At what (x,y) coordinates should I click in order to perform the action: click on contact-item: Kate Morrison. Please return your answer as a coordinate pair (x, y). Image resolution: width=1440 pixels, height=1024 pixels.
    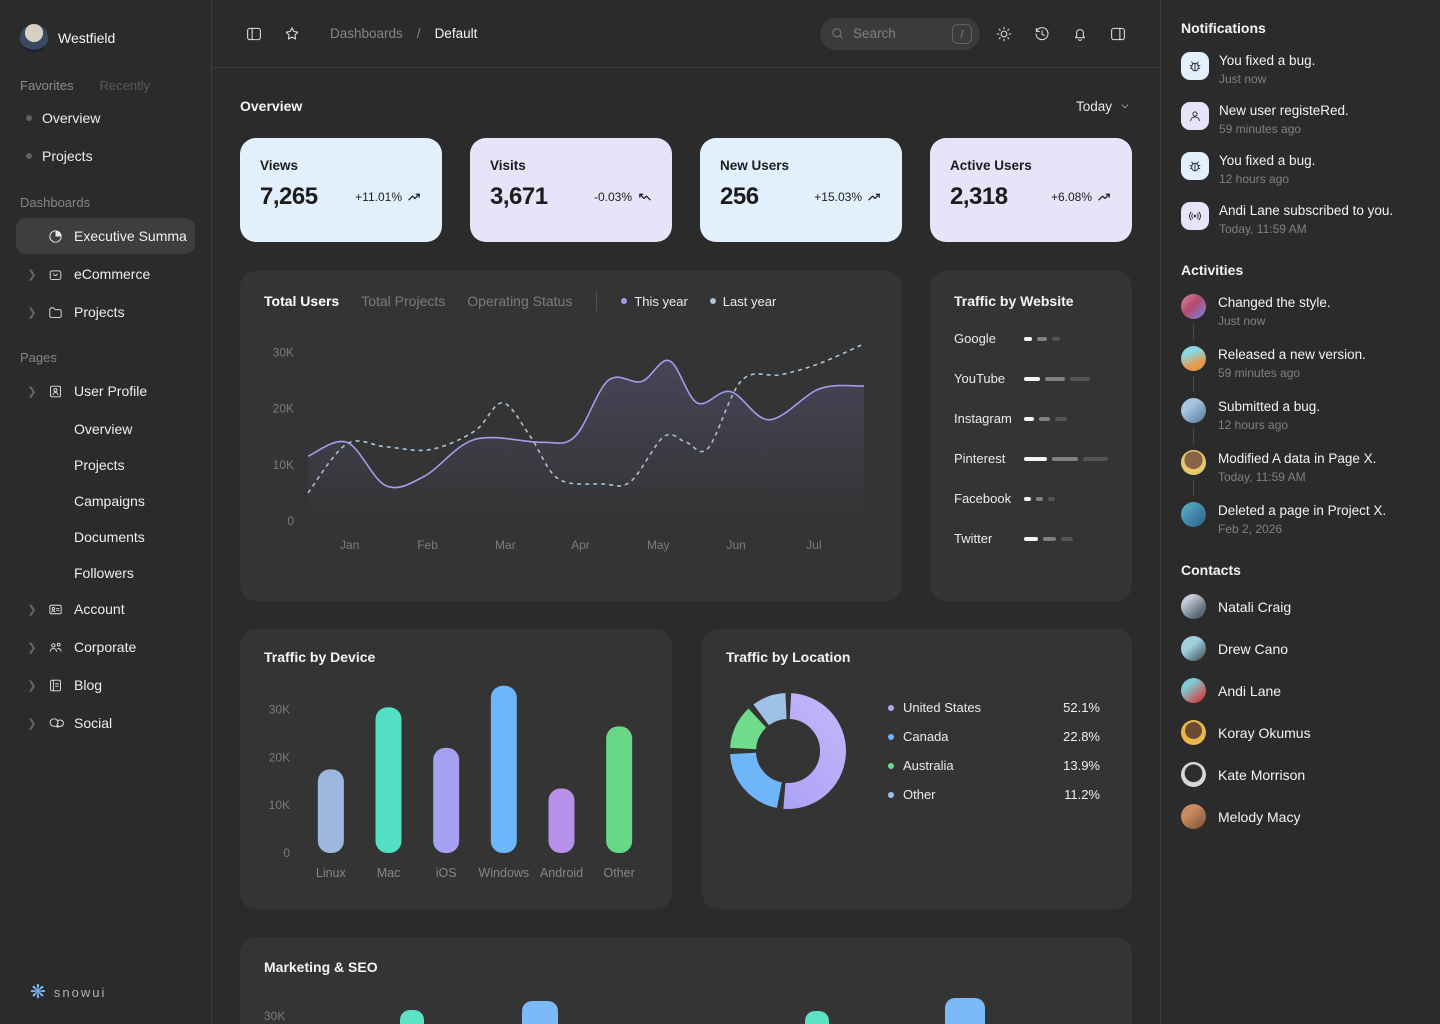
    Looking at the image, I should click on (1298, 774).